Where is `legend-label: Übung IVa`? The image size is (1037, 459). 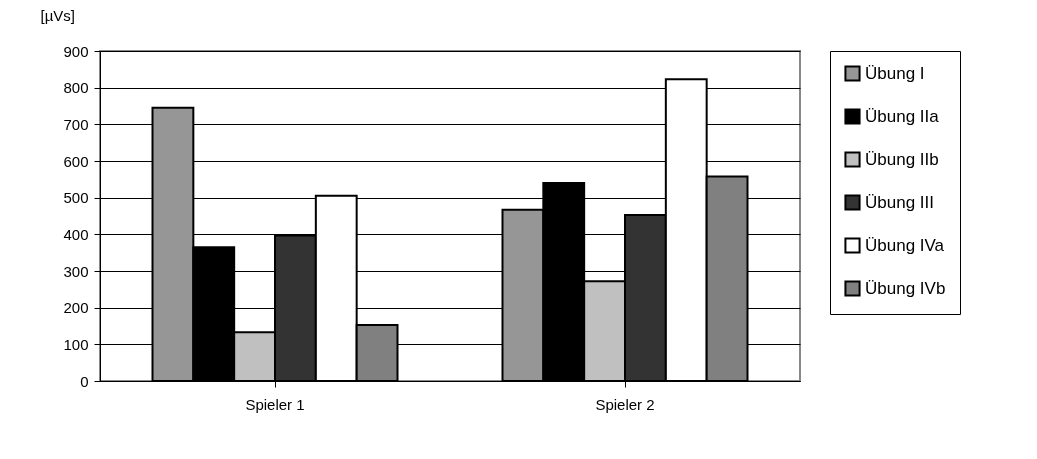 legend-label: Übung IVa is located at coordinates (905, 245).